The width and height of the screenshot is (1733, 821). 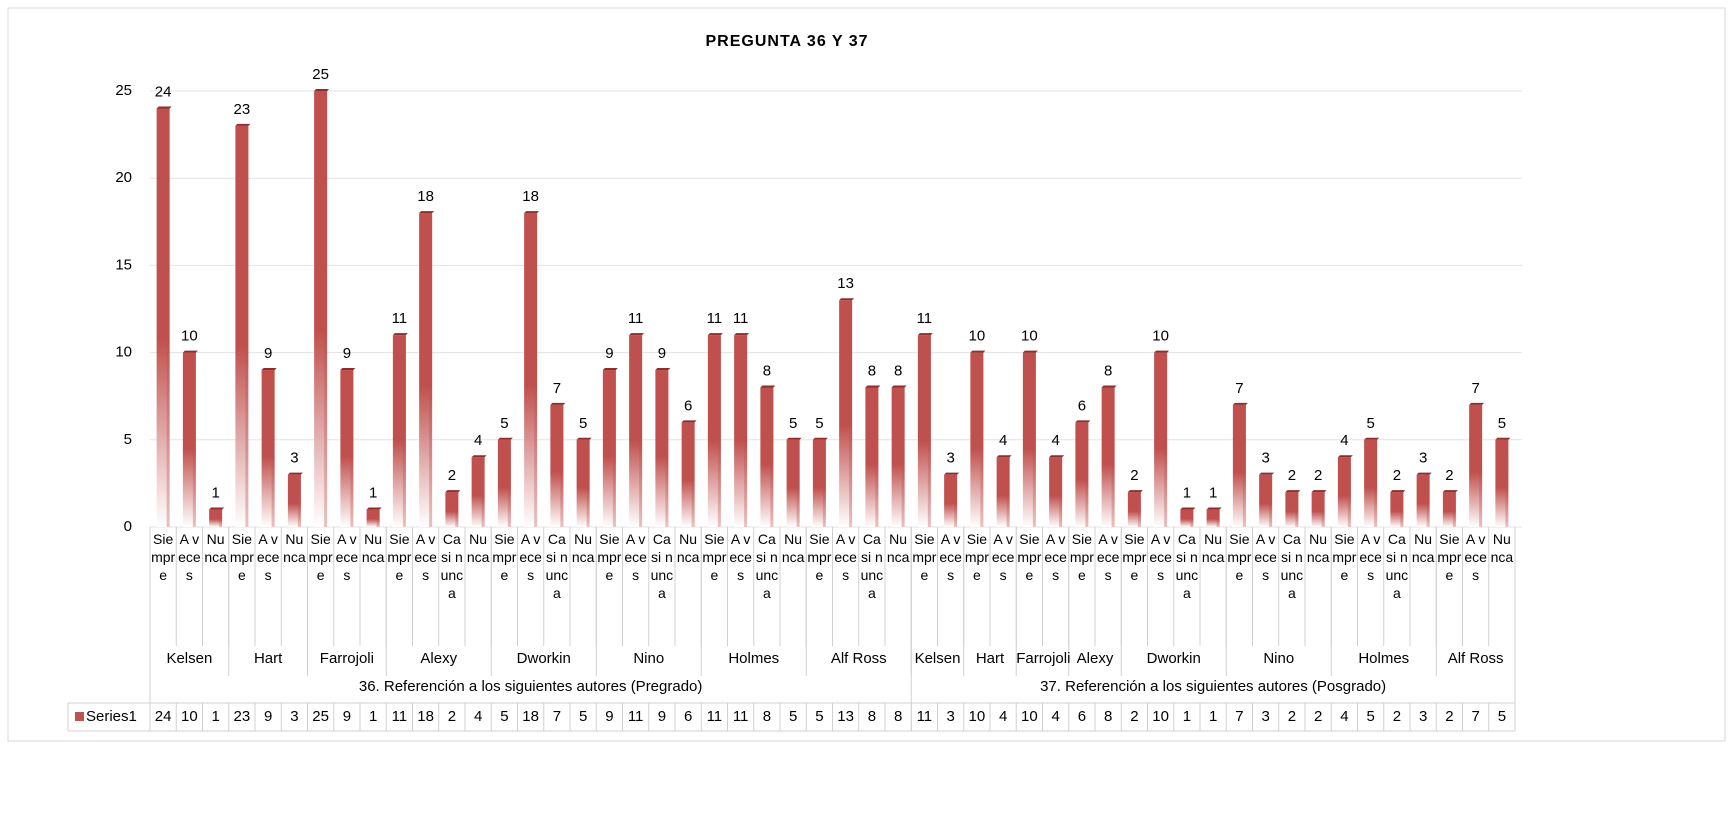 What do you see at coordinates (937, 658) in the screenshot?
I see `group-label: Kelsen` at bounding box center [937, 658].